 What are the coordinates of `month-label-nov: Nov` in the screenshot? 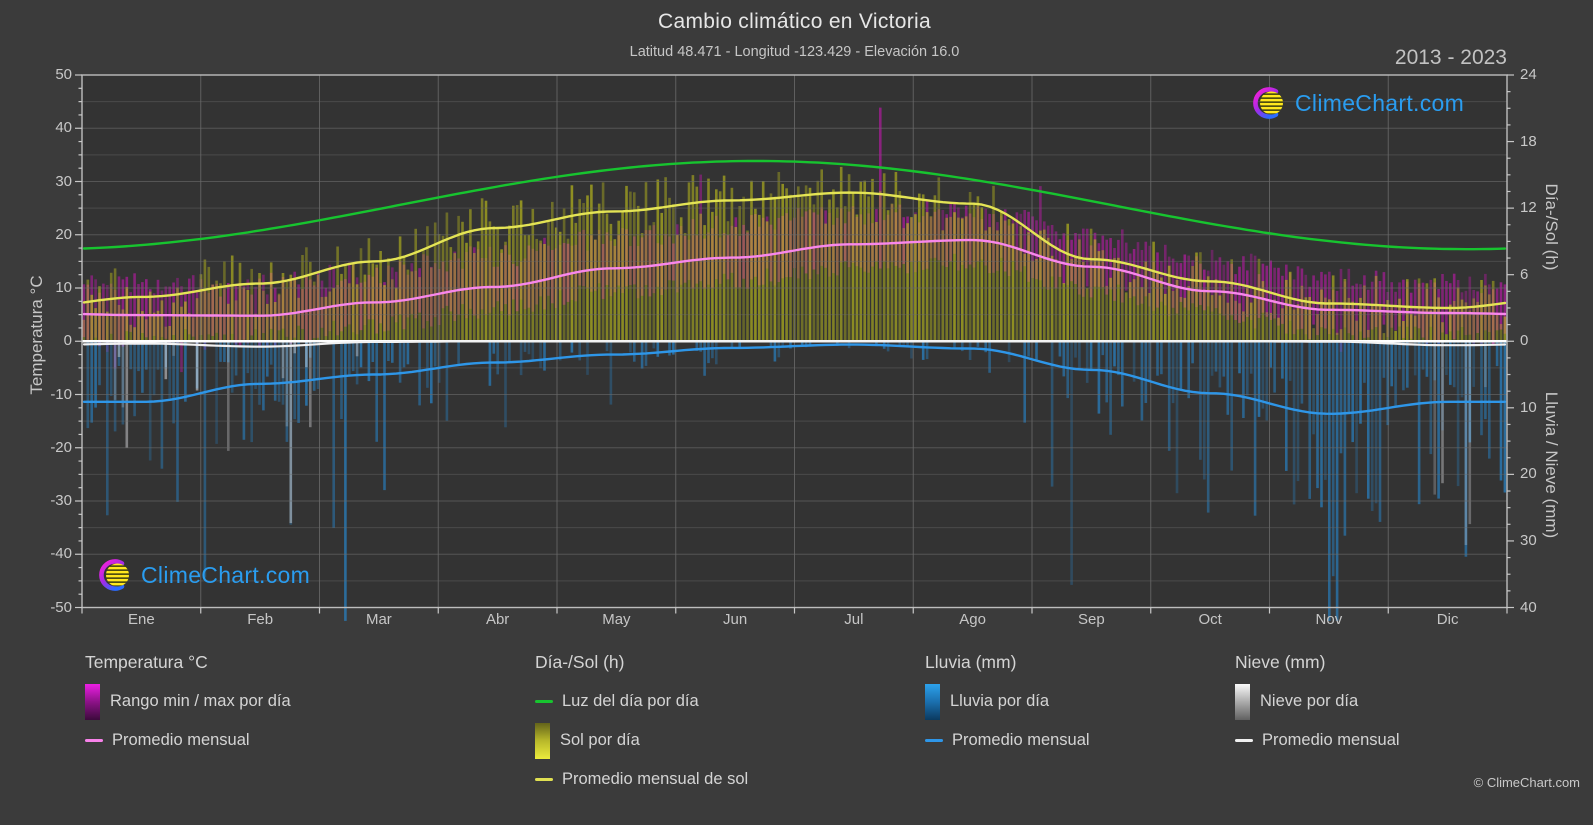 It's located at (1329, 619).